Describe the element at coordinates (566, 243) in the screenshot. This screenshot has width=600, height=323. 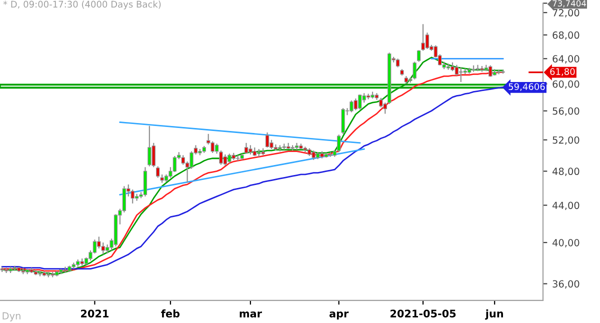
I see `y-tick-label: 40,00` at that location.